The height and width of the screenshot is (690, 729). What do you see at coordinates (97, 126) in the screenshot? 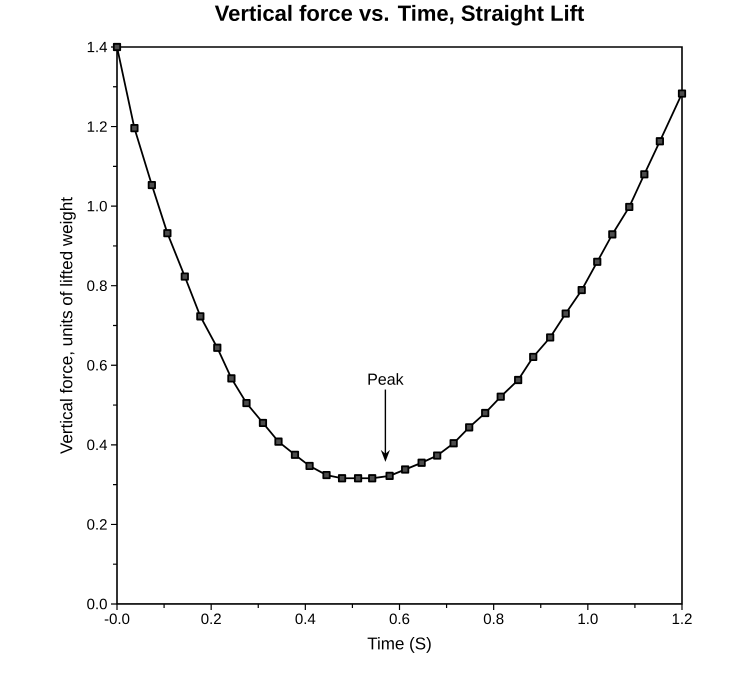
I see `y-tick-label: 1.2` at bounding box center [97, 126].